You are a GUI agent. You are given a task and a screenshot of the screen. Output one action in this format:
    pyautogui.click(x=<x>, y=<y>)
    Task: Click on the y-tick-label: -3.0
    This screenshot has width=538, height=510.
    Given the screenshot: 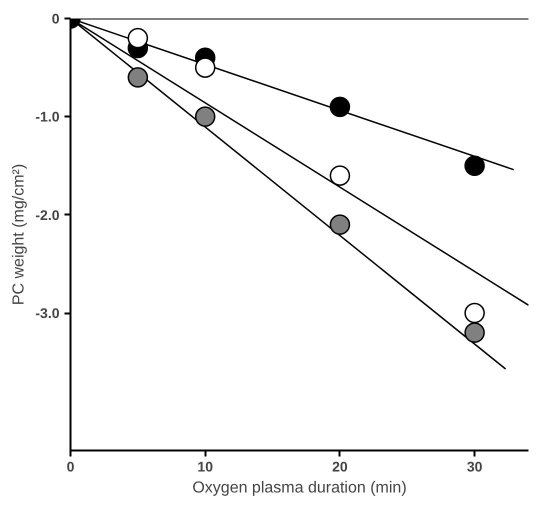 What is the action you would take?
    pyautogui.click(x=47, y=313)
    